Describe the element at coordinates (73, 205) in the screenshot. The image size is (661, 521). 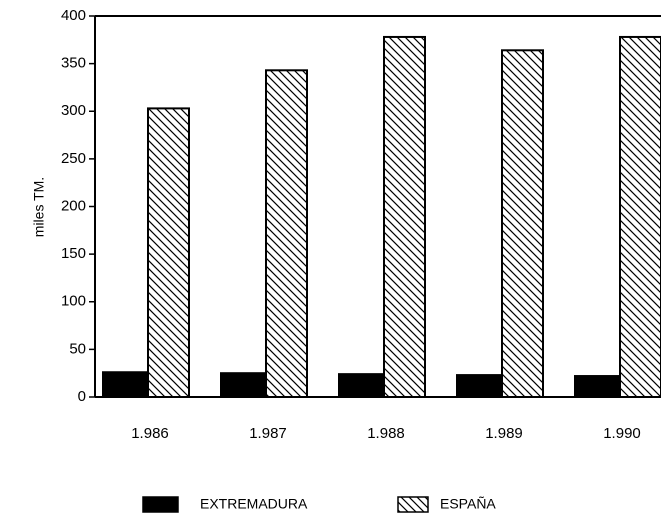
I see `y-tick-label: 200` at that location.